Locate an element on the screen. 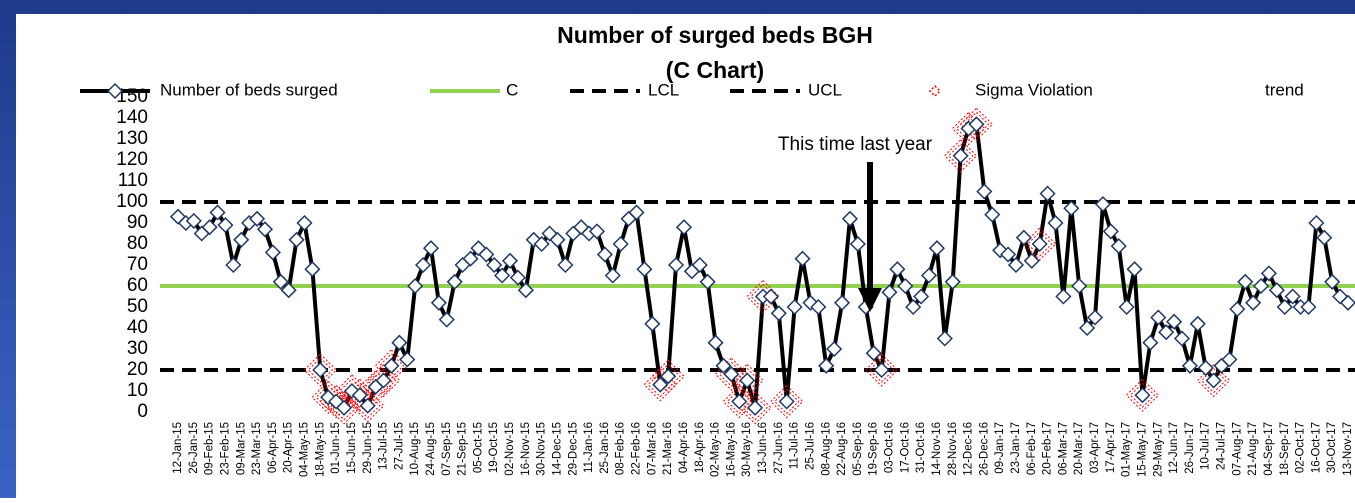 The width and height of the screenshot is (1355, 503). x-tick-label: 27-Jun-16 is located at coordinates (779, 448).